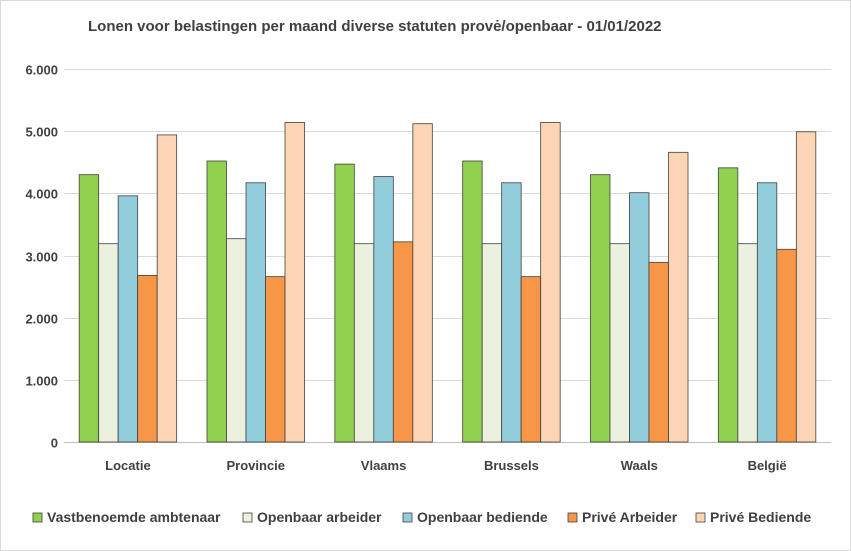  I want to click on legend-label: Vastbenoemde ambtenaar, so click(134, 517).